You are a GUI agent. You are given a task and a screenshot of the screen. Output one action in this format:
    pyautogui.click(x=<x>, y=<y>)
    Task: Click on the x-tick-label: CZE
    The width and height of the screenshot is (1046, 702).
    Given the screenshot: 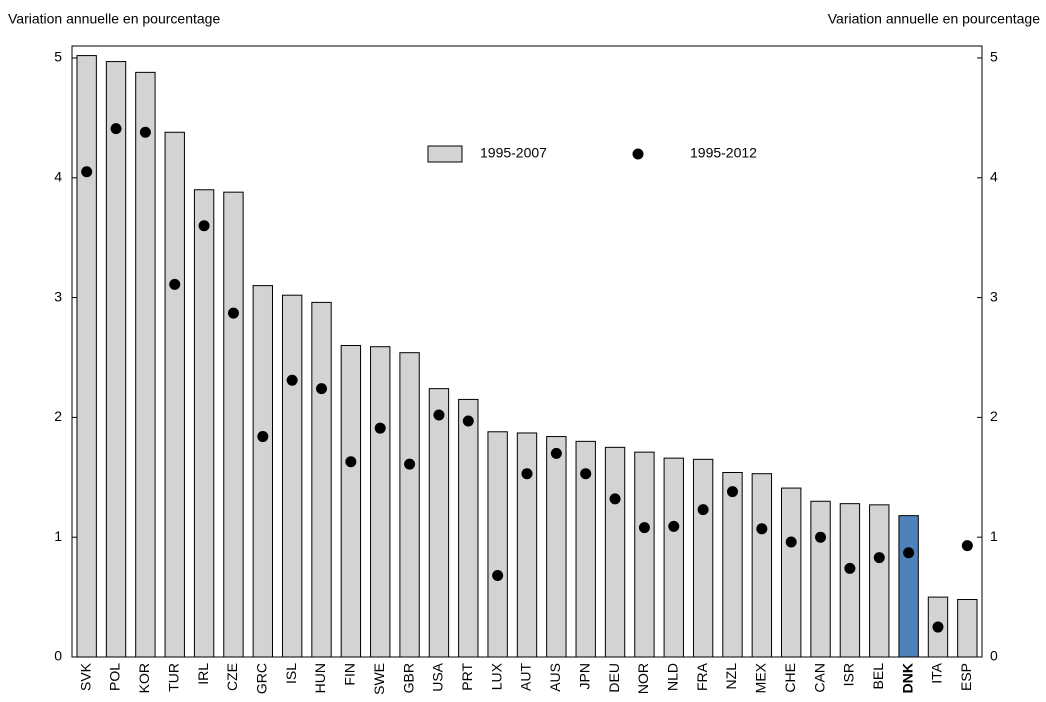 What is the action you would take?
    pyautogui.click(x=232, y=677)
    